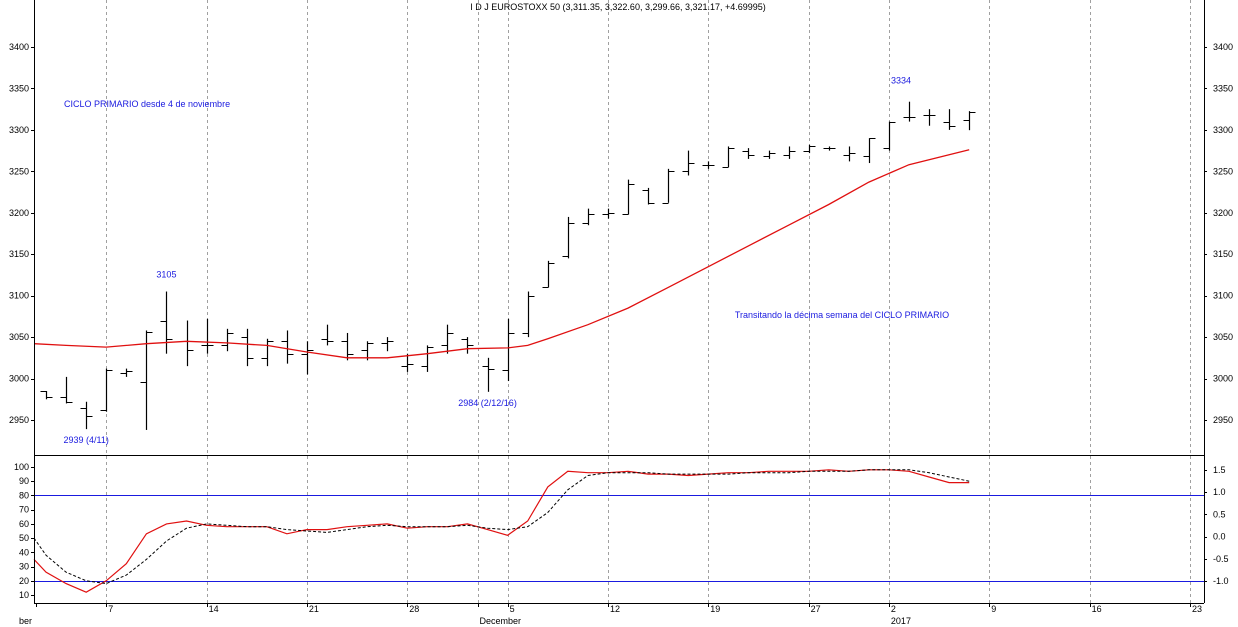 The image size is (1238, 627). I want to click on osc-tick-label-right: -1.0, so click(1221, 581).